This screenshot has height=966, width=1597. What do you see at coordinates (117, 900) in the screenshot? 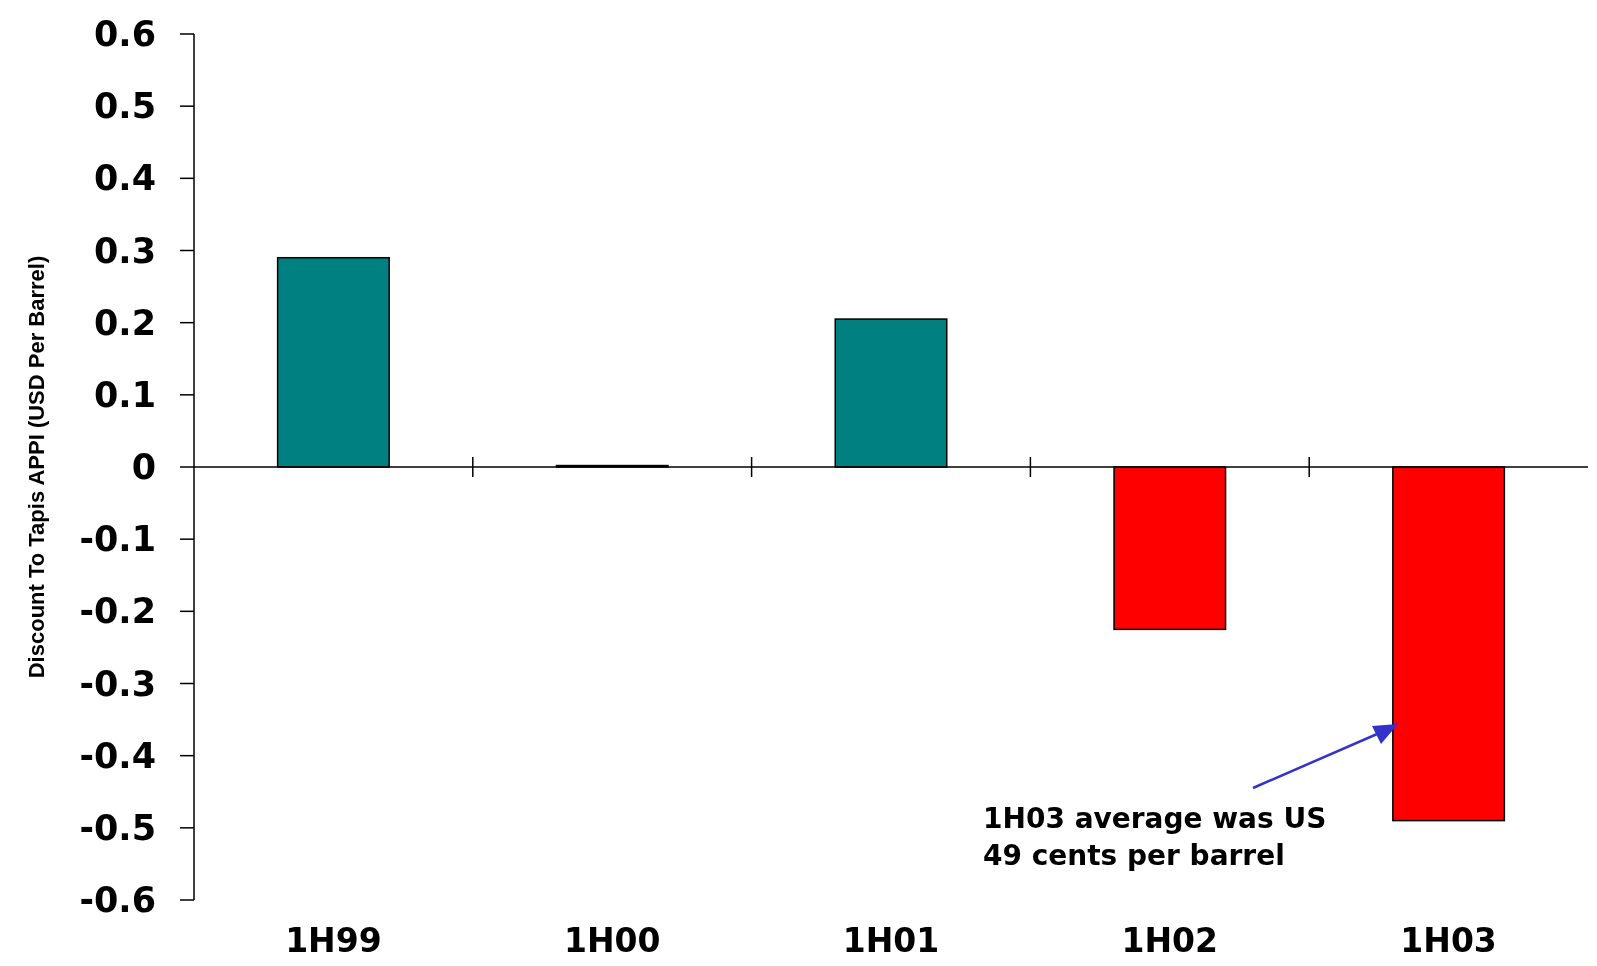
I see `y-tick-label: -0.6` at bounding box center [117, 900].